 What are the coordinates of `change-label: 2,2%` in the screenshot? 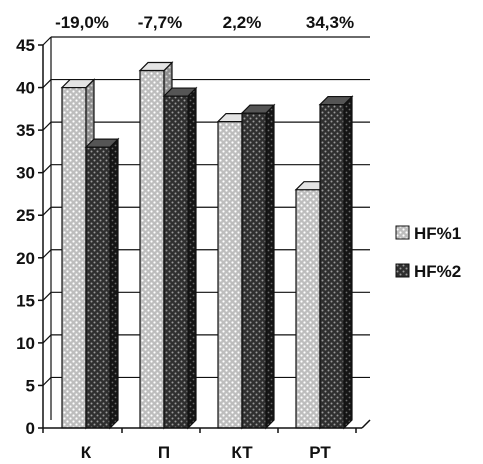 It's located at (242, 22).